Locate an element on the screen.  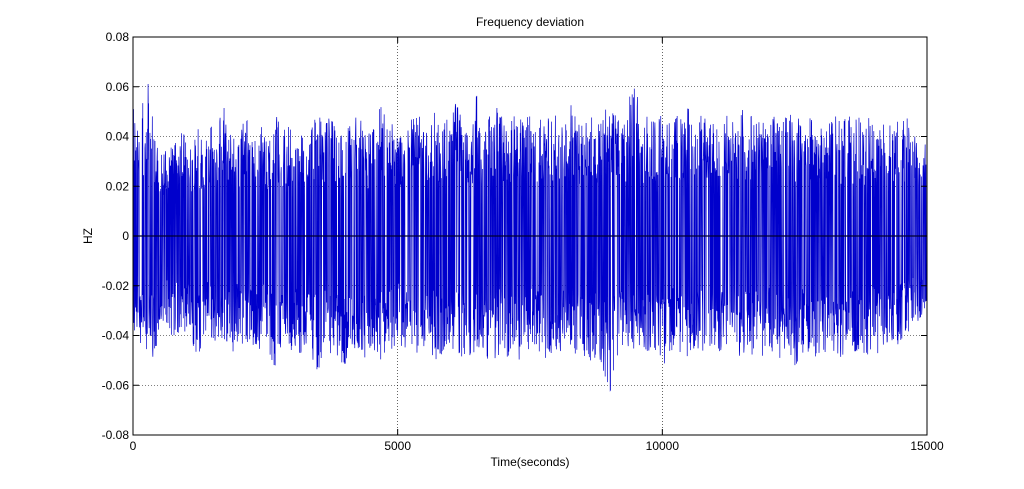
x-tick-labels: 0 5000 10000 15000 is located at coordinates (537, 446).